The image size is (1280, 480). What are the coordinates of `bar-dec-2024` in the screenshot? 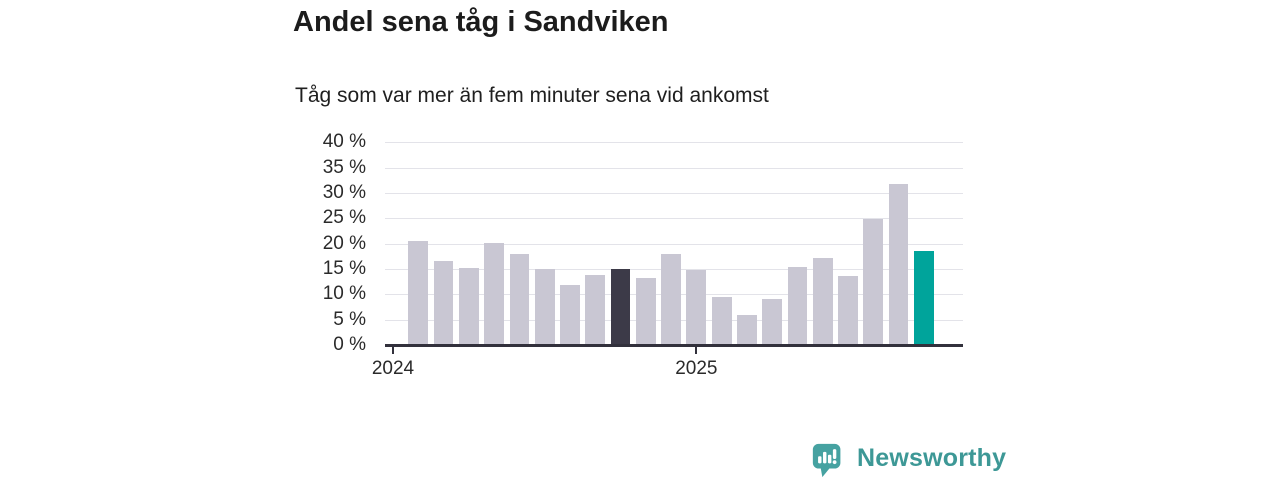 It's located at (671, 299).